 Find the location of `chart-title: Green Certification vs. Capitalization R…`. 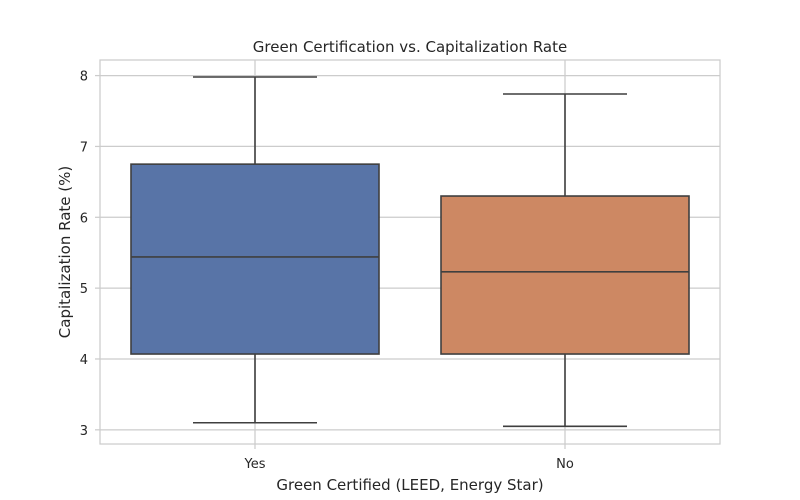

chart-title: Green Certification vs. Capitalization R… is located at coordinates (410, 47).